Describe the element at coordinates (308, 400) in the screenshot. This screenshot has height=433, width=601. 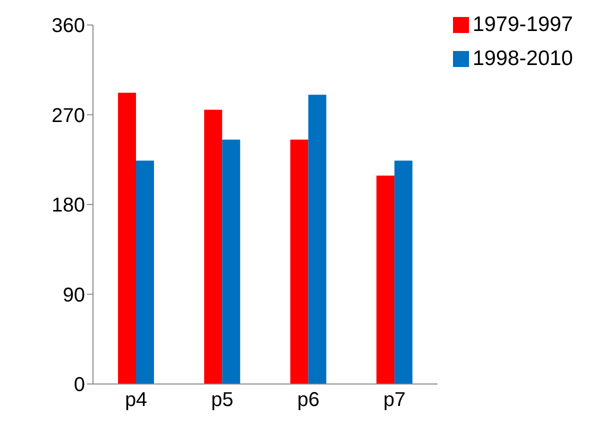
I see `x-tick-label: p6` at that location.